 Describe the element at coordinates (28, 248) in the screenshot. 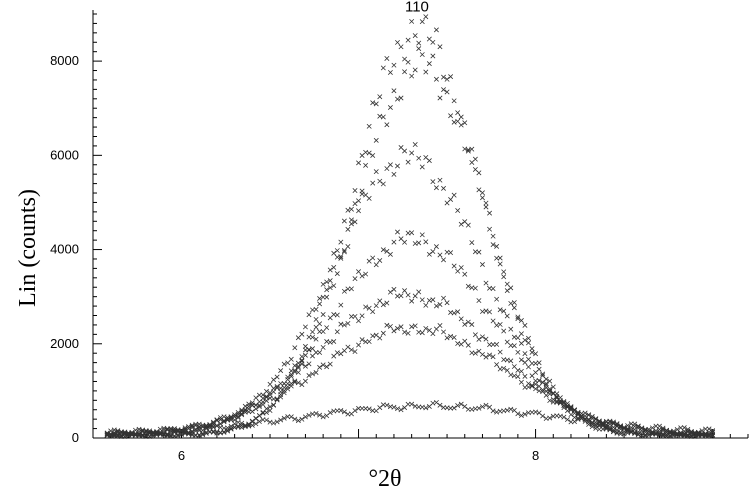

I see `y-axis-label: Lin (counts)` at that location.